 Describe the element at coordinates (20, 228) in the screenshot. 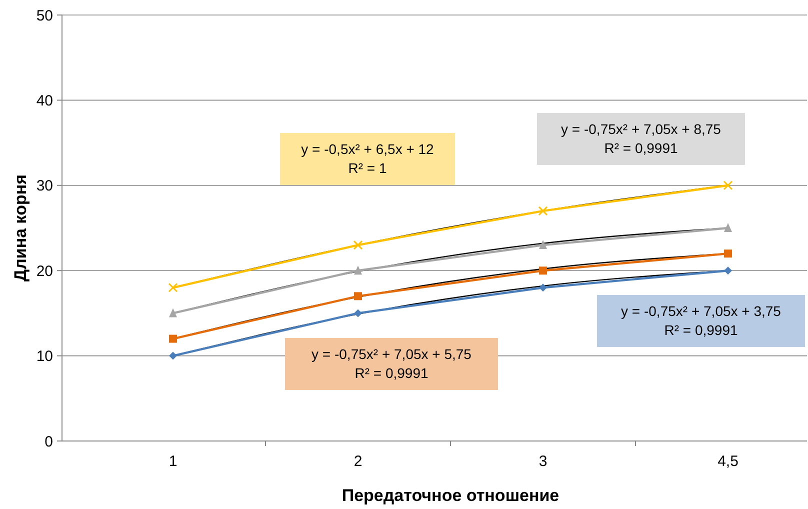

I see `y-axis-title: Длина корня` at that location.